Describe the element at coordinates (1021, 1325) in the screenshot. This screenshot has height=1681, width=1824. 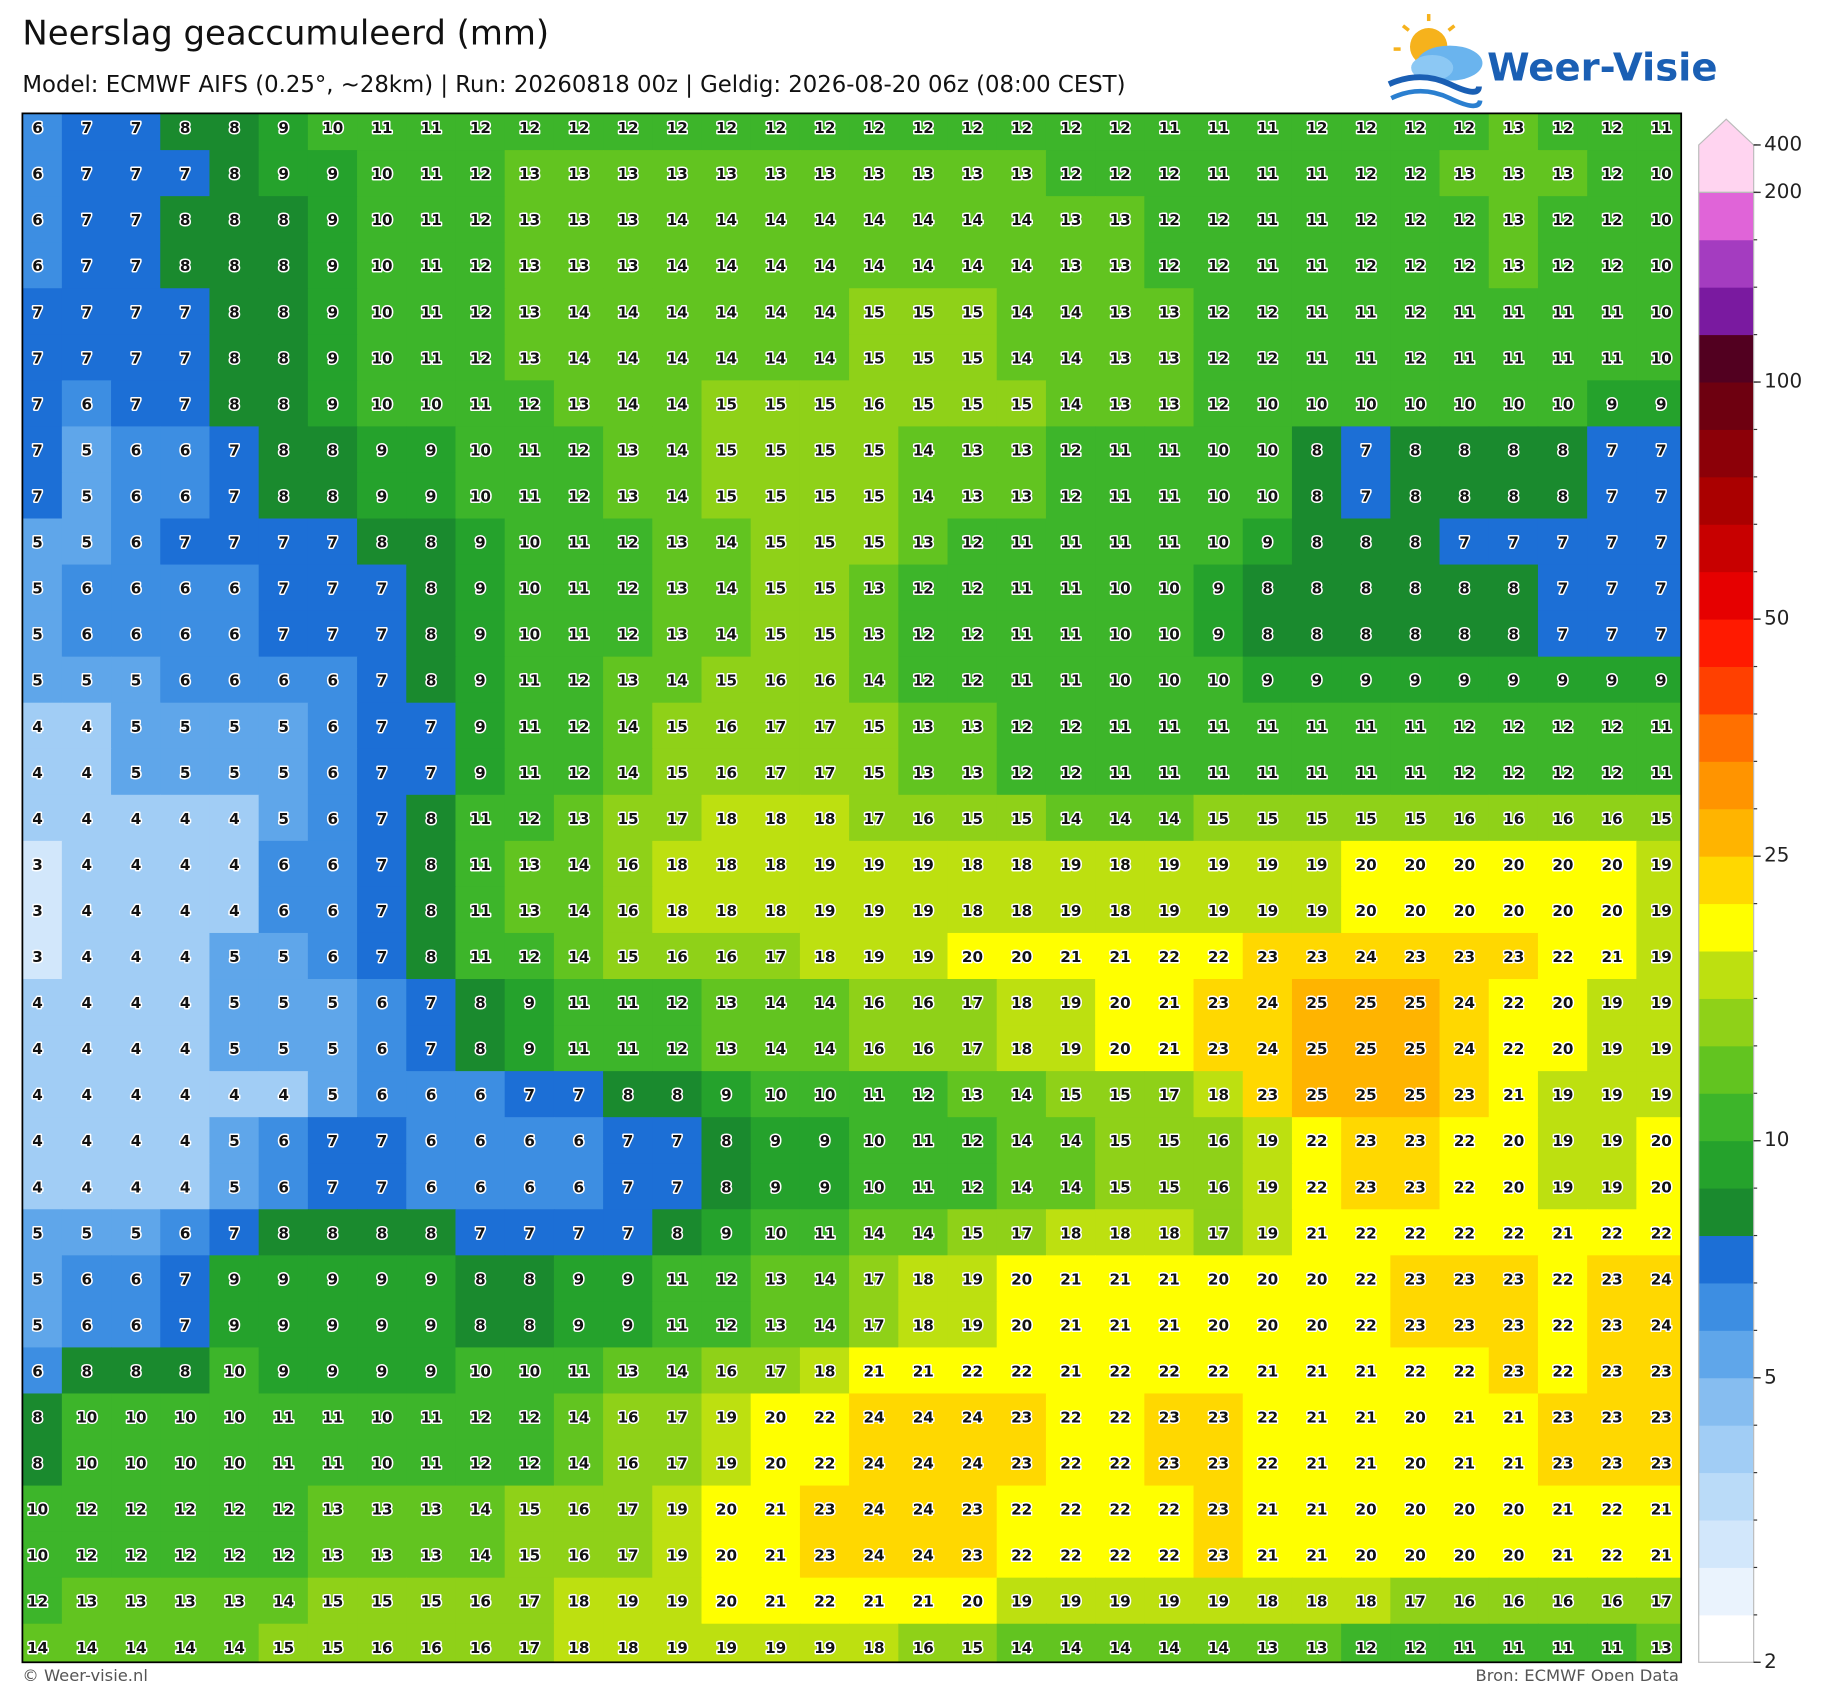
I see `cell-value: 20` at that location.